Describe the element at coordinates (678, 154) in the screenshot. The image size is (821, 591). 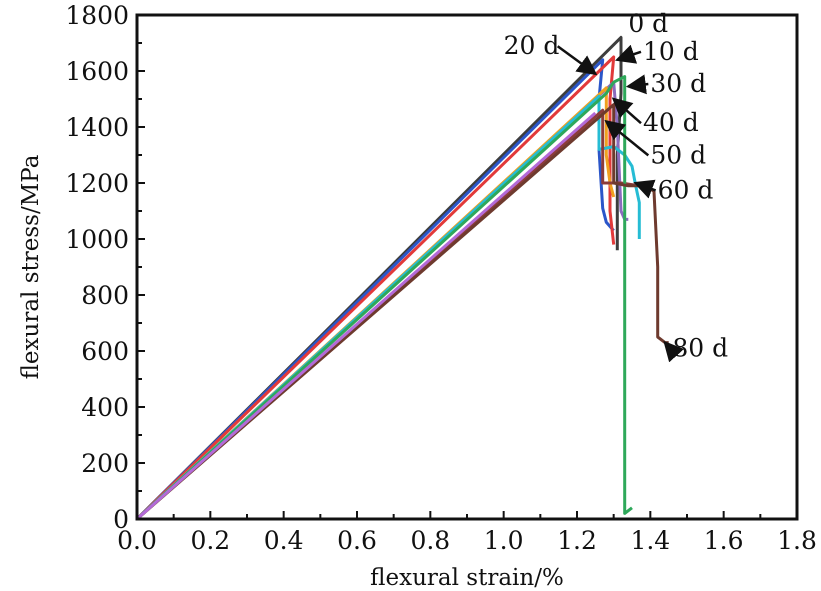
I see `annotation-label: 50 d` at that location.